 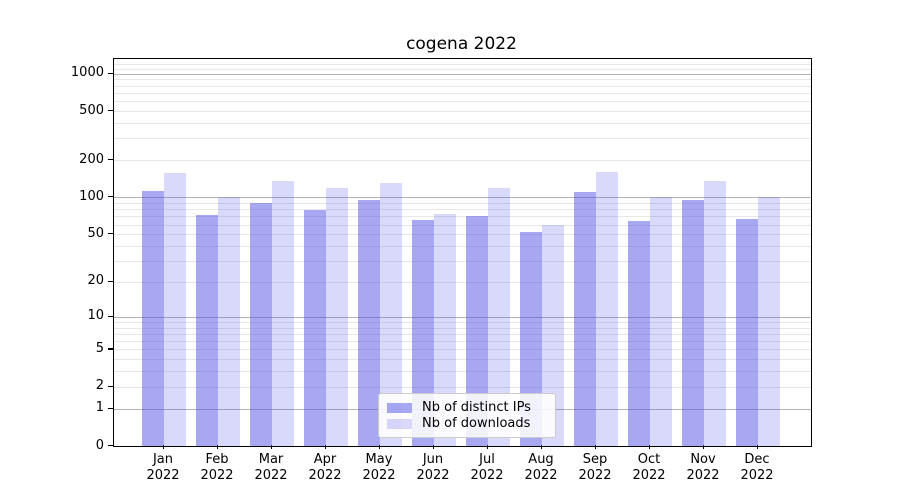 What do you see at coordinates (488, 447) in the screenshot?
I see `x-tick-jul` at bounding box center [488, 447].